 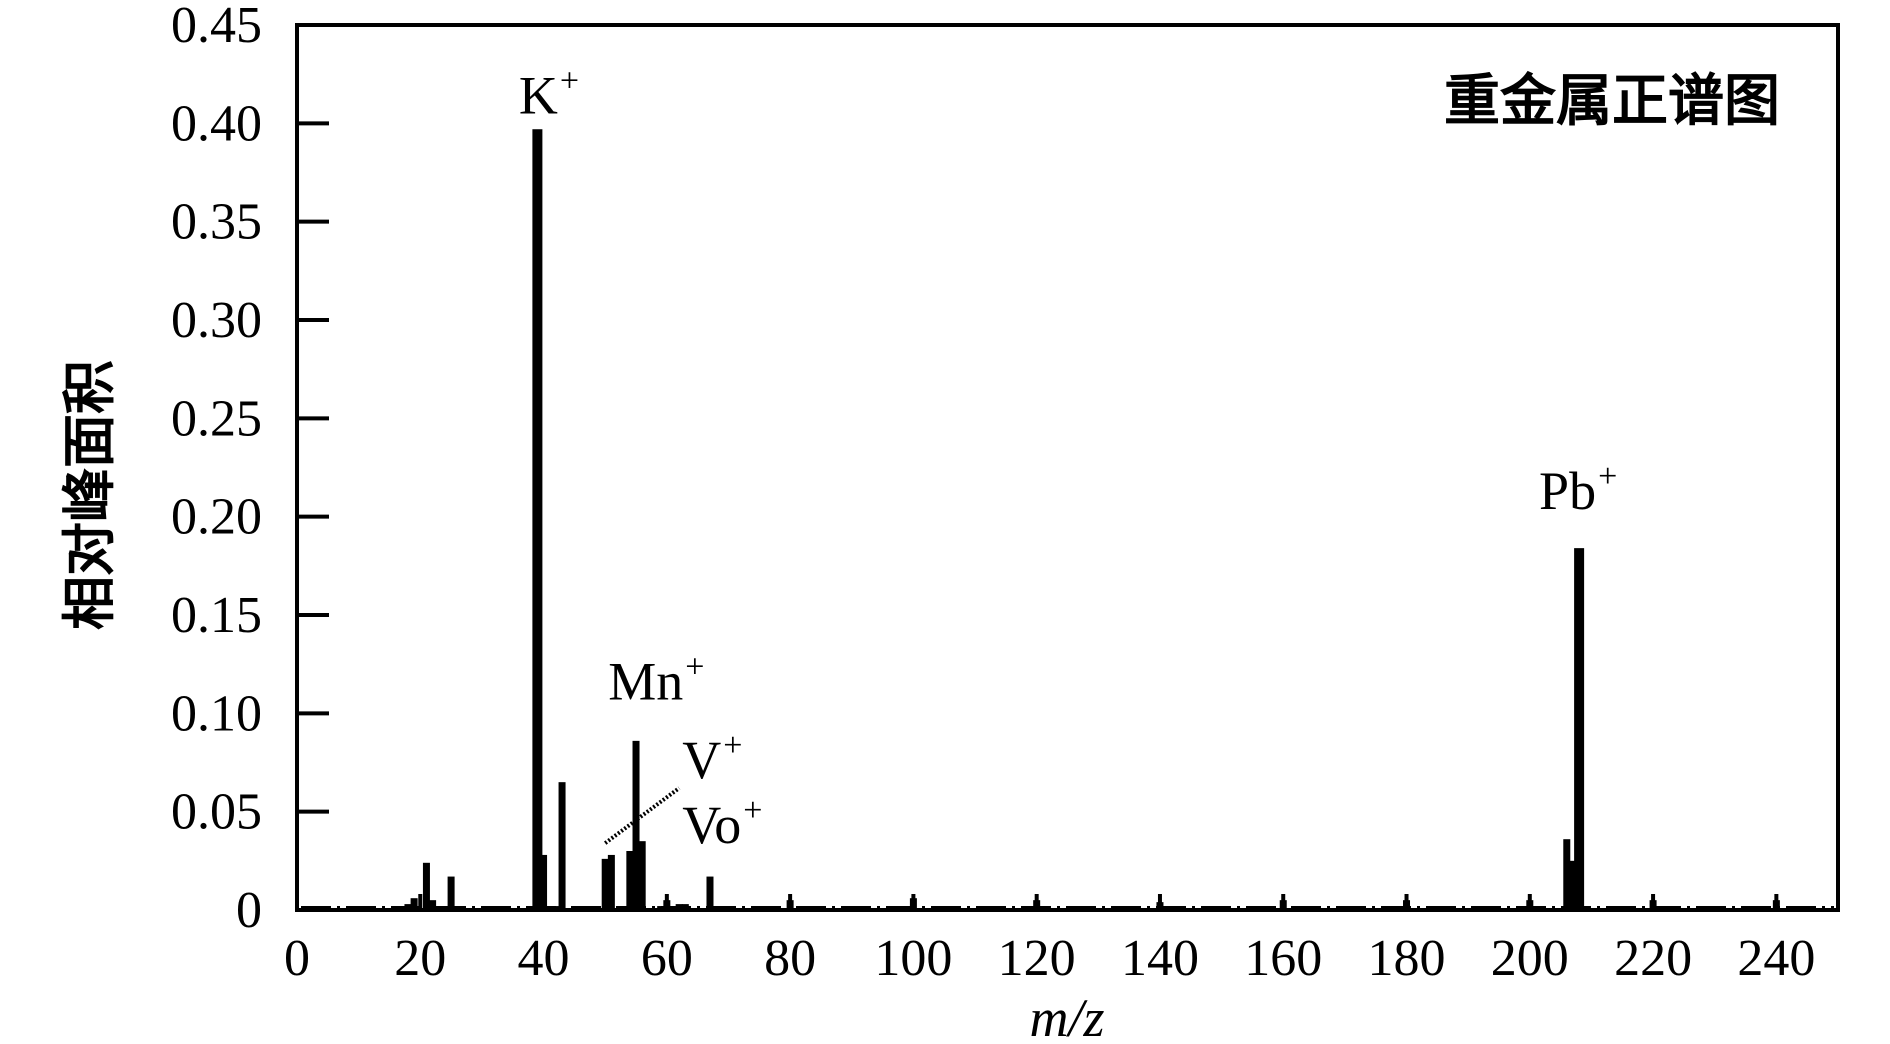 I want to click on x-tick-label: 220, so click(x=1653, y=958).